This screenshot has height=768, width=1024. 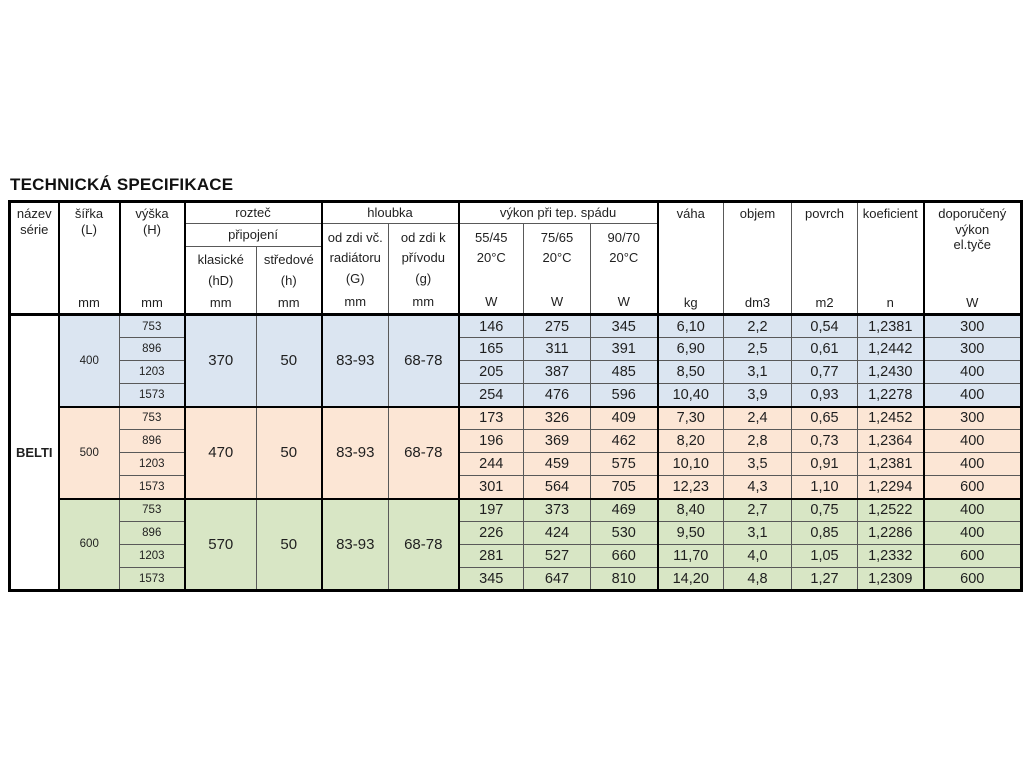 I want to click on koeficient-cell: 1,2294, so click(x=891, y=487).